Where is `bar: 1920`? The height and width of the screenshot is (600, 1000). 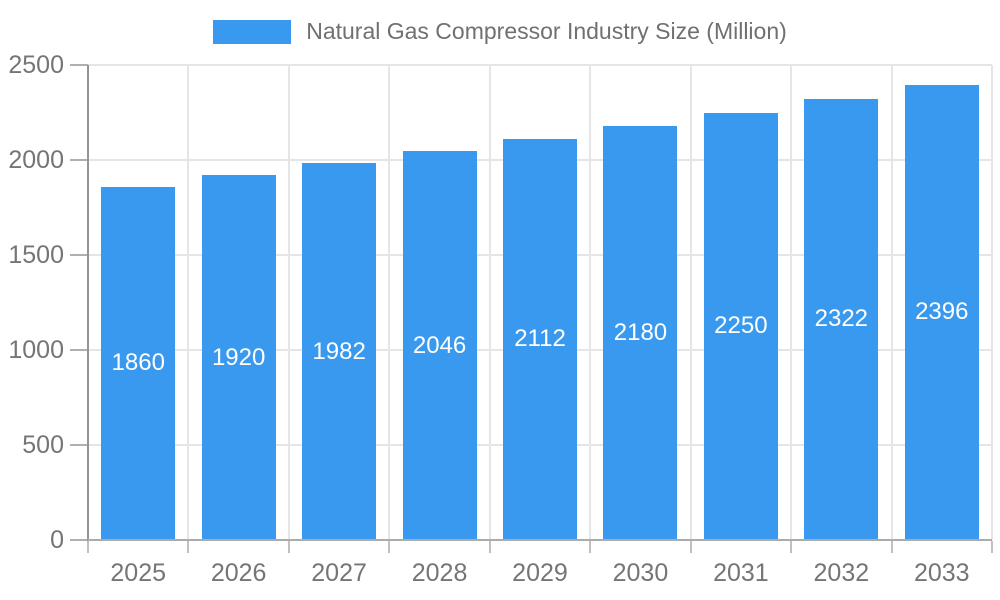 bar: 1920 is located at coordinates (238, 357).